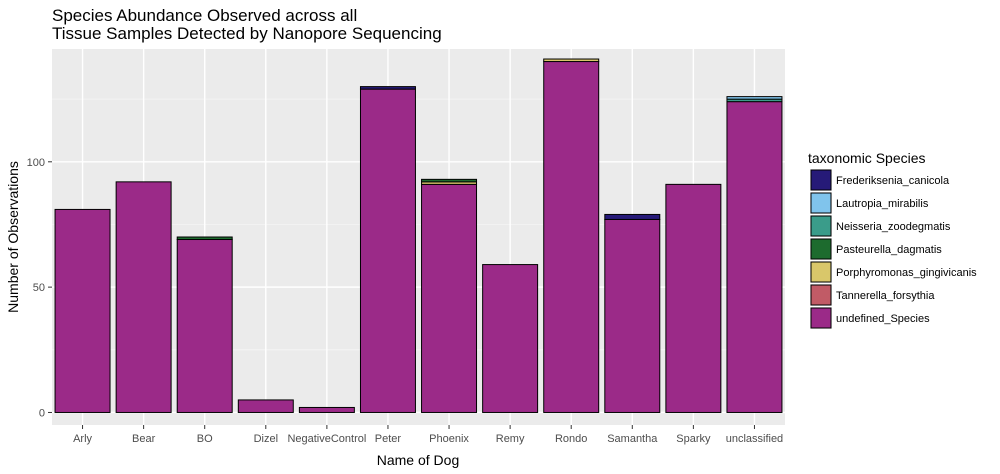 Image resolution: width=1000 pixels, height=474 pixels. I want to click on y-tick-label: 0, so click(42, 413).